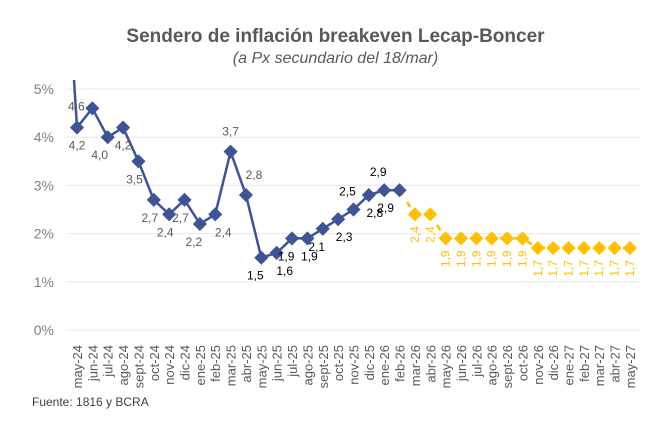 This screenshot has height=421, width=671. What do you see at coordinates (353, 365) in the screenshot?
I see `x-tick-label: nov-25` at bounding box center [353, 365].